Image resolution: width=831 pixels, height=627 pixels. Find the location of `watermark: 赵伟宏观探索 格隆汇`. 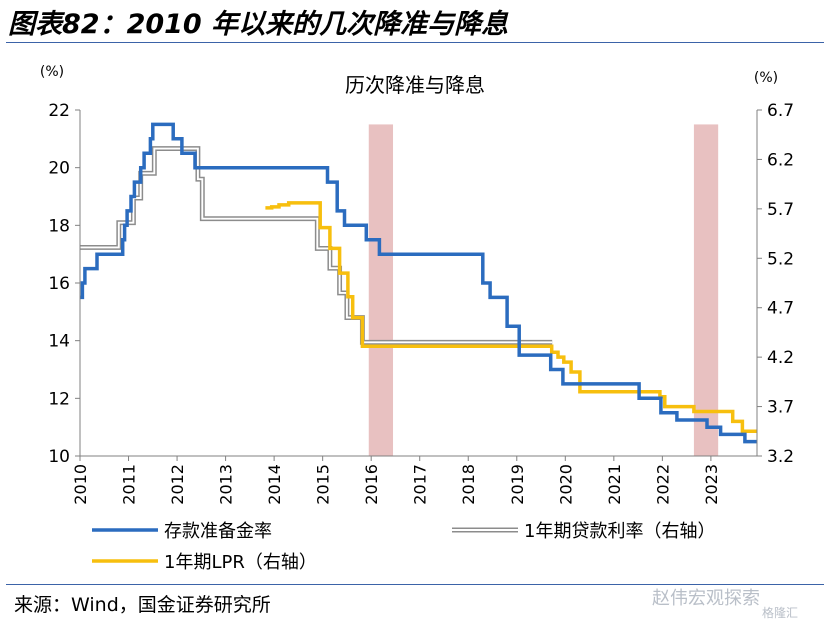

watermark: 赵伟宏观探索 格隆汇 is located at coordinates (725, 602).